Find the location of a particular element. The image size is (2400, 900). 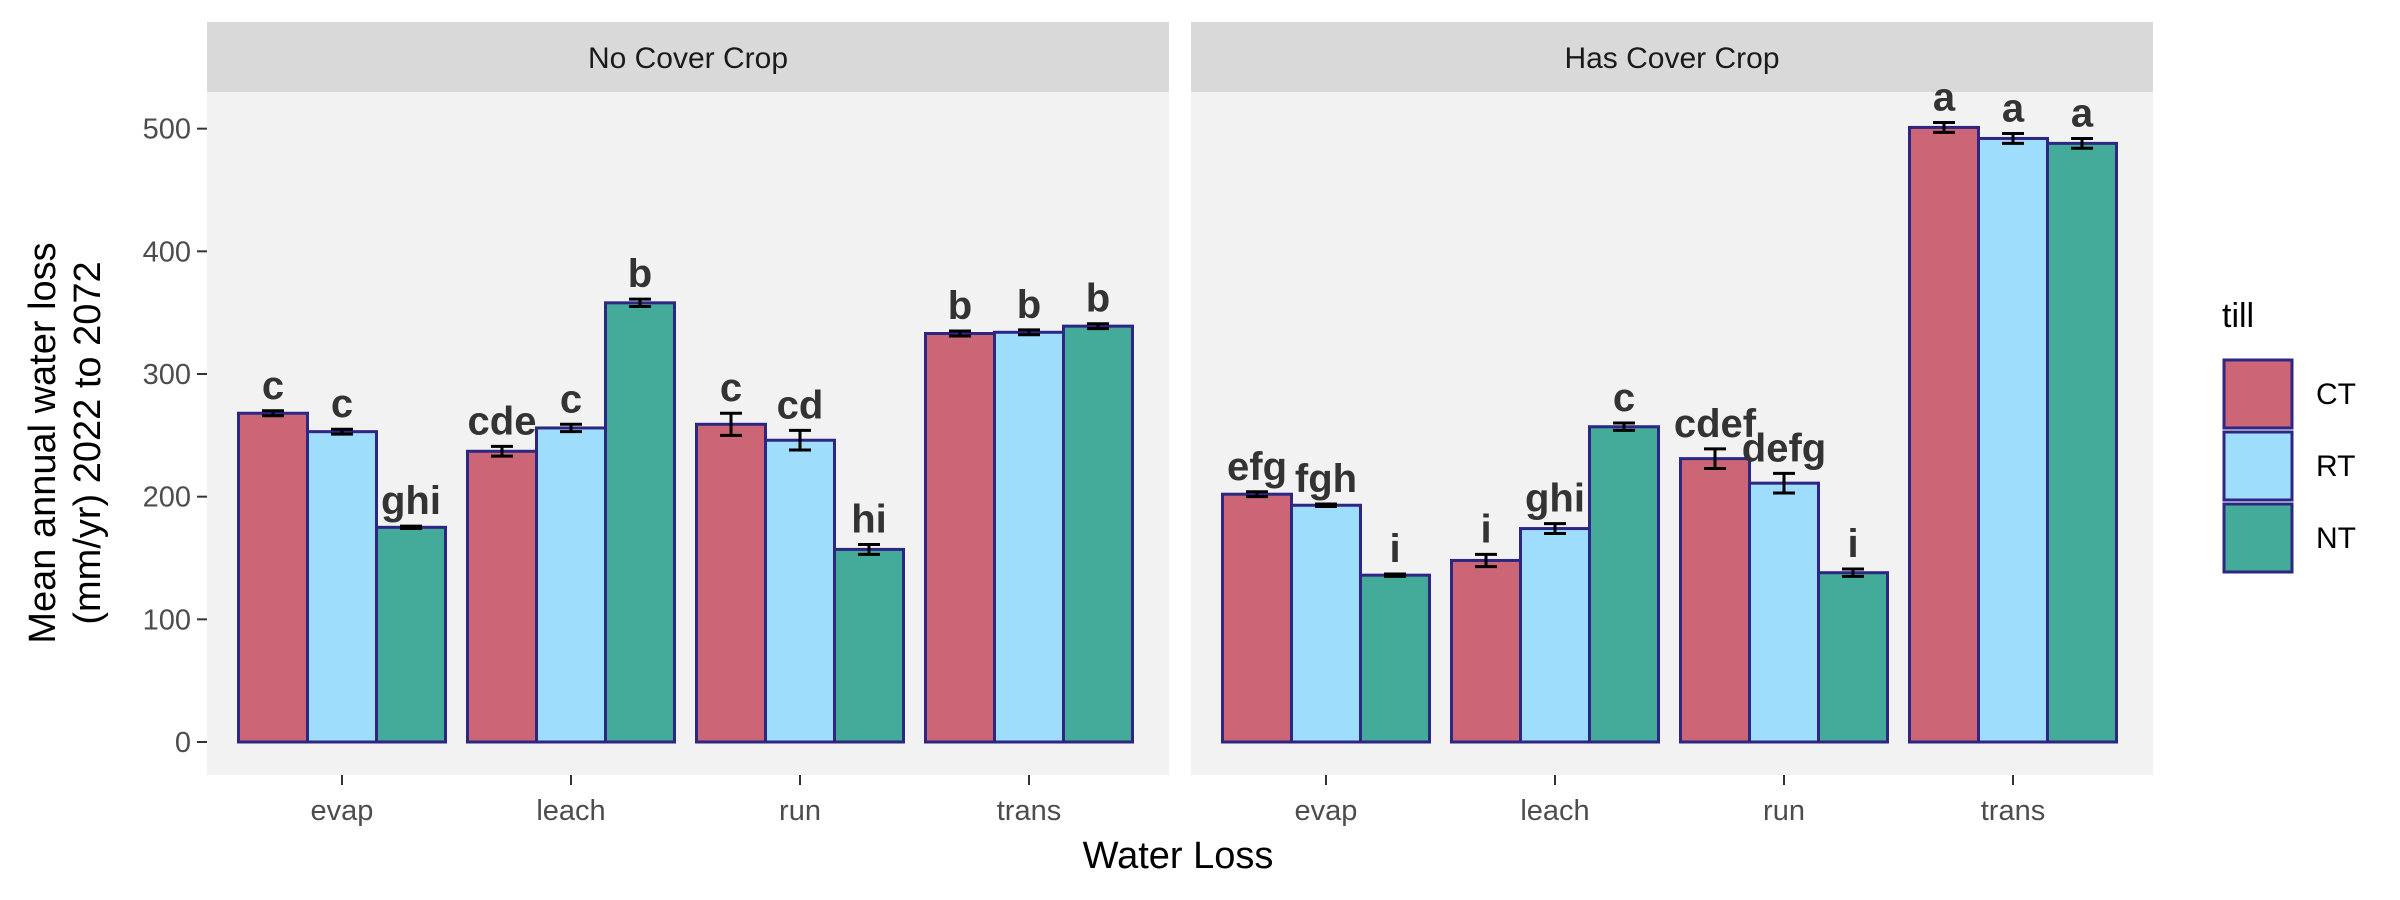

legend: till CT RT NT is located at coordinates (2289, 435).